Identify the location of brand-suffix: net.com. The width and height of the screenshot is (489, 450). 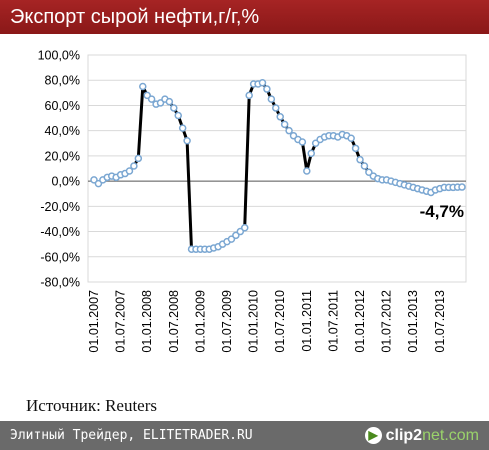
(450, 435).